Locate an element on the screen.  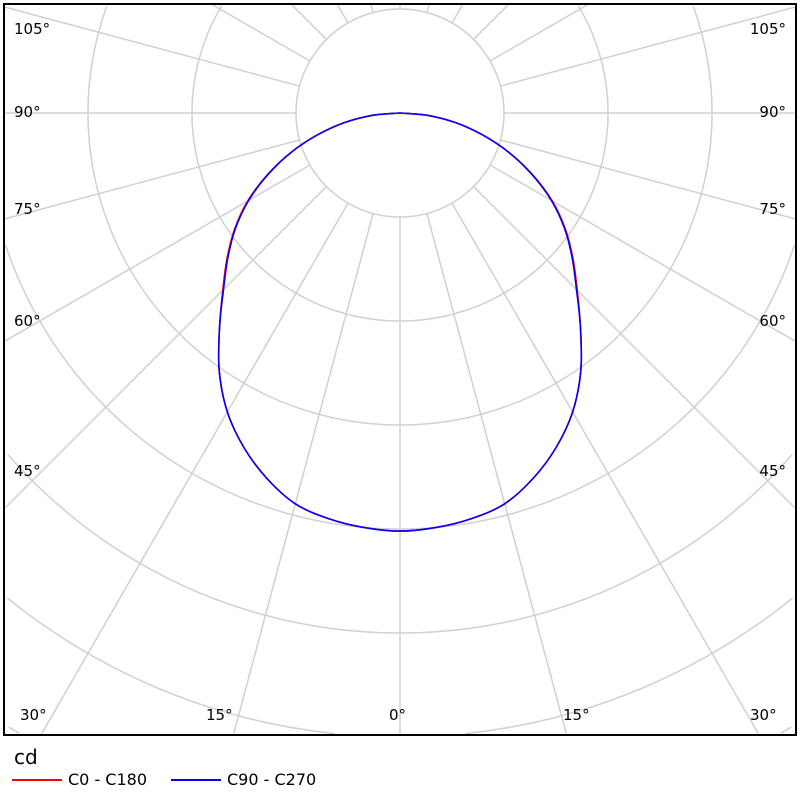
angle-label-left: 45° is located at coordinates (27, 471).